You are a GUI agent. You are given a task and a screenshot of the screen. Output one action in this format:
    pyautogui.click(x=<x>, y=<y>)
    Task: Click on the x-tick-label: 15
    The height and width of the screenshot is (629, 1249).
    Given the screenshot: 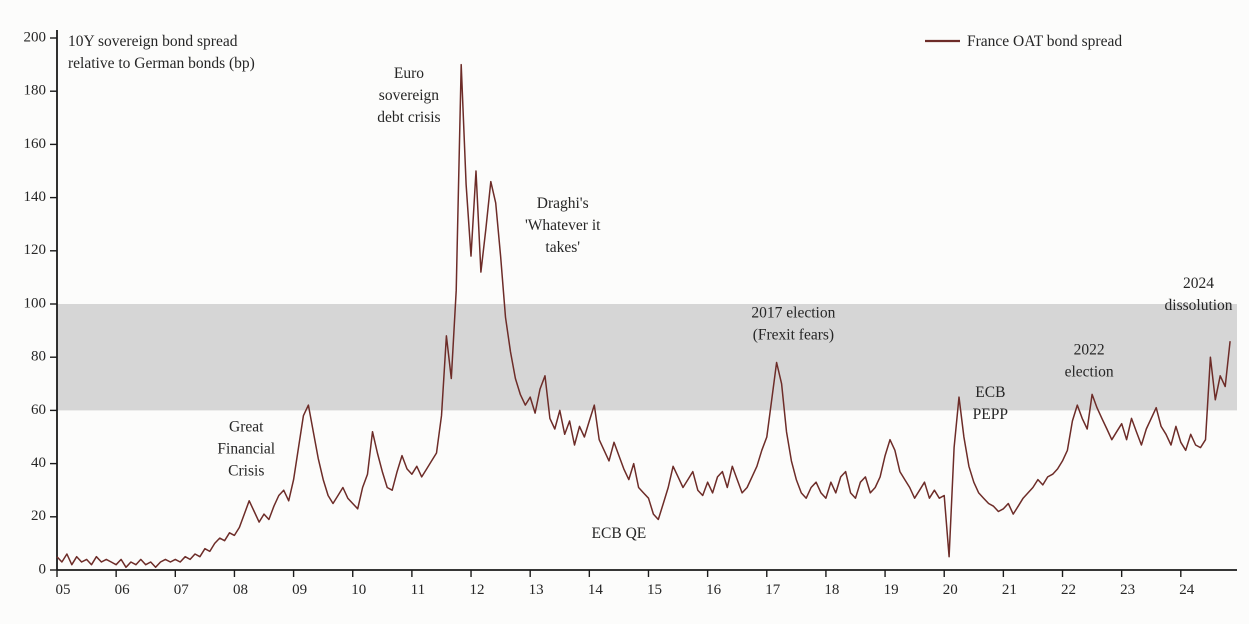 What is the action you would take?
    pyautogui.click(x=654, y=590)
    